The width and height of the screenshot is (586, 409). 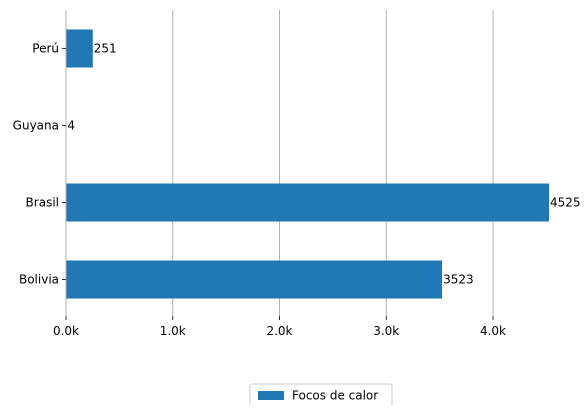 I want to click on x-tick-label: 0.0k, so click(x=66, y=331).